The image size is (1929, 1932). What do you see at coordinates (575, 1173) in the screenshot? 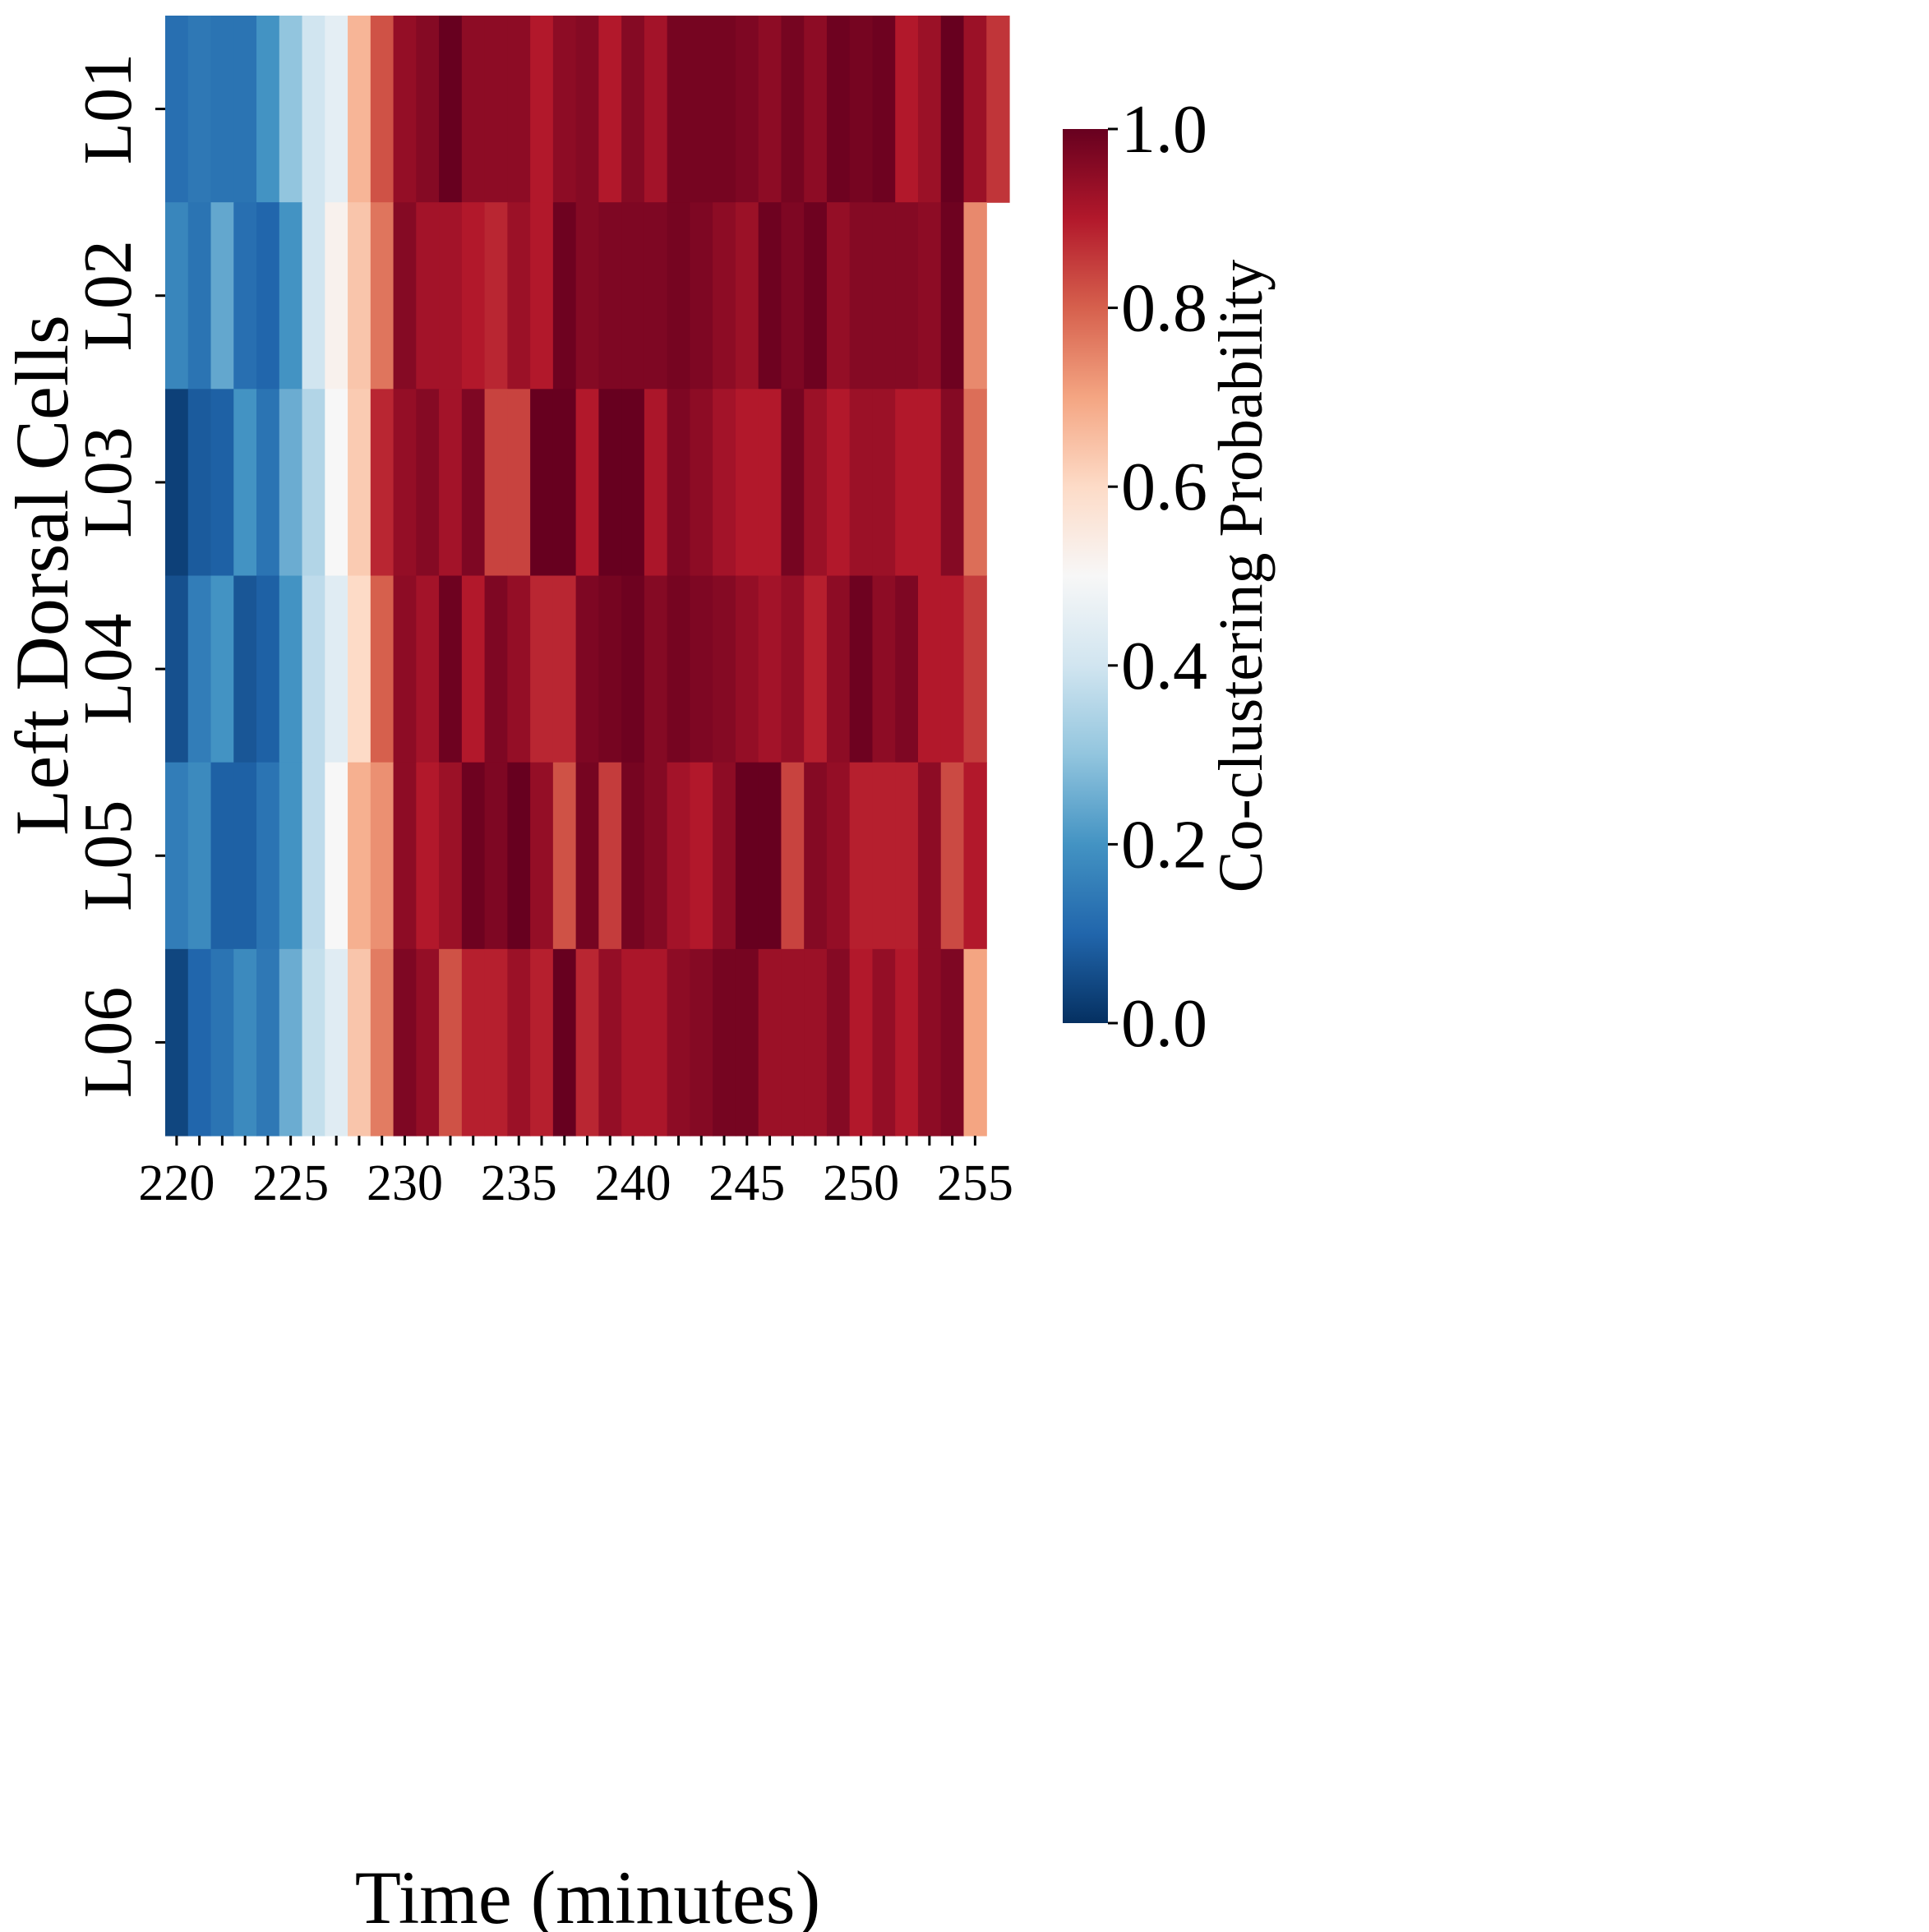
I see `x-axis: 220 225 230 235 240 245 250 255` at bounding box center [575, 1173].